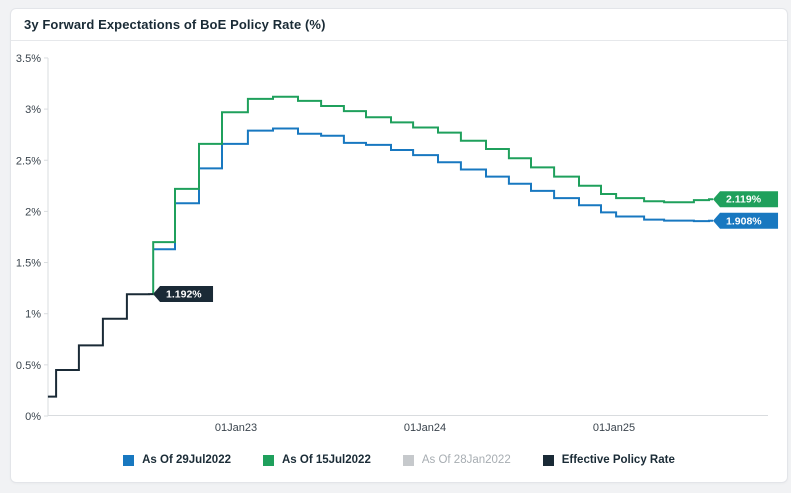 The image size is (791, 493). I want to click on y-tick-label: 0.5%, so click(28, 366).